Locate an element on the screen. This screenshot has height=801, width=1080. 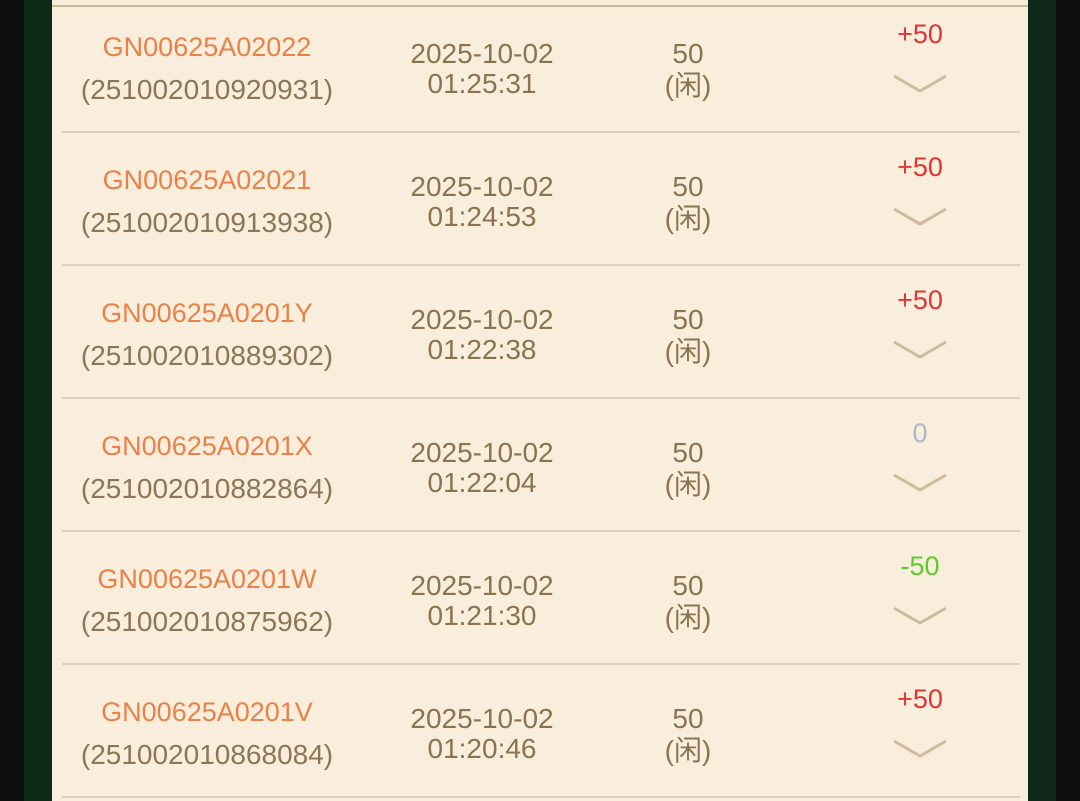
order-number: (251002010868084) is located at coordinates (207, 754).